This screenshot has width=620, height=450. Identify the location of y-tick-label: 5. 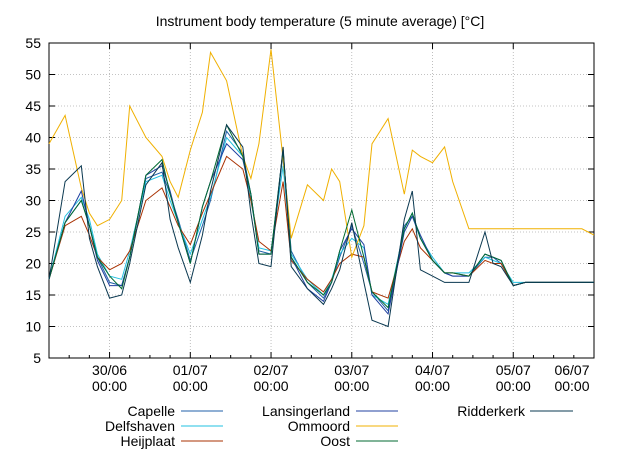
(37, 358).